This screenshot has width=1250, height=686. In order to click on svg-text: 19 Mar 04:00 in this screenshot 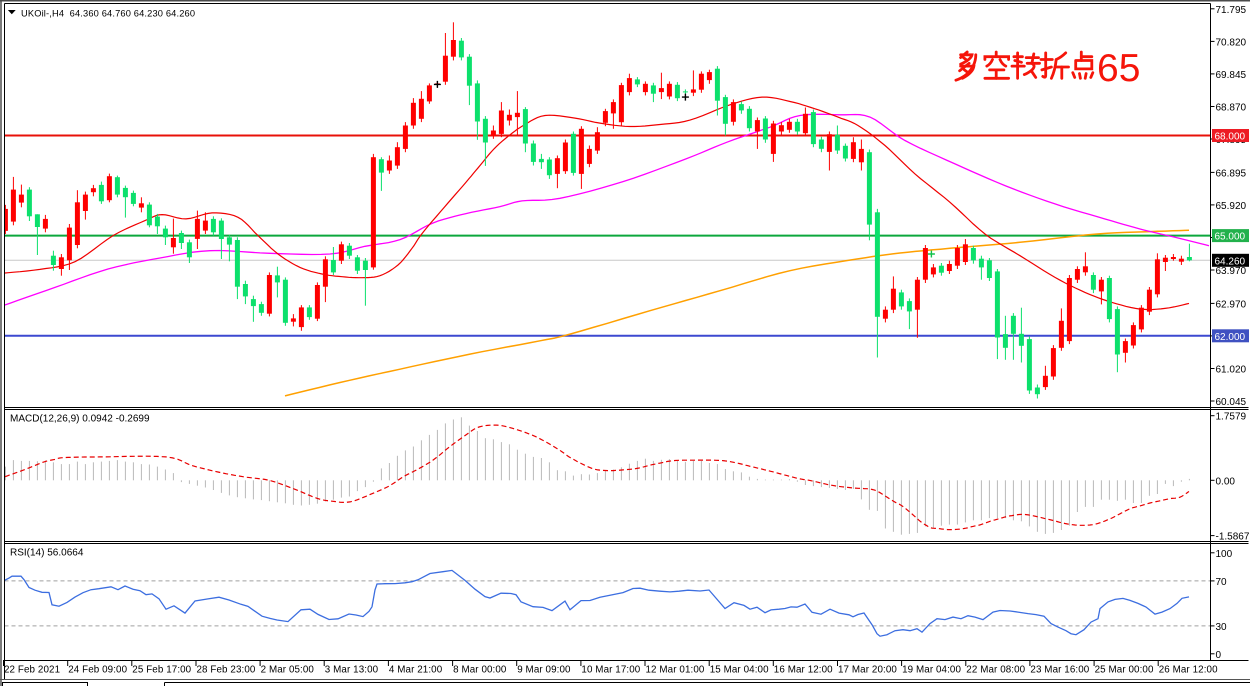, I will do `click(931, 670)`.